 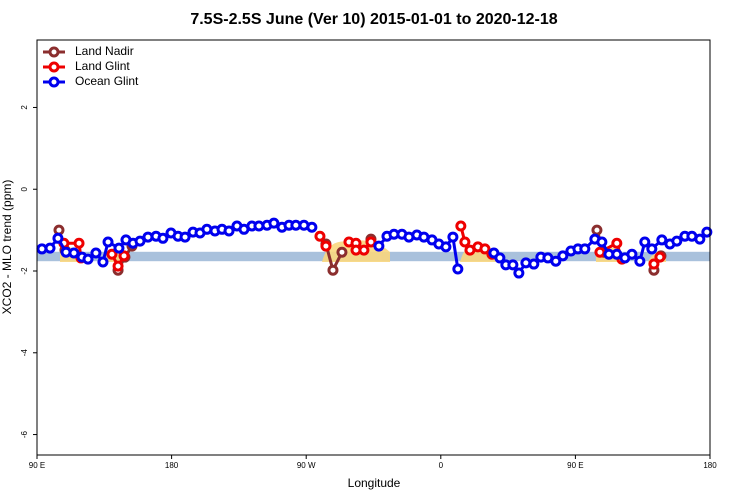 I want to click on legend-label: Land Nadir, so click(x=104, y=51).